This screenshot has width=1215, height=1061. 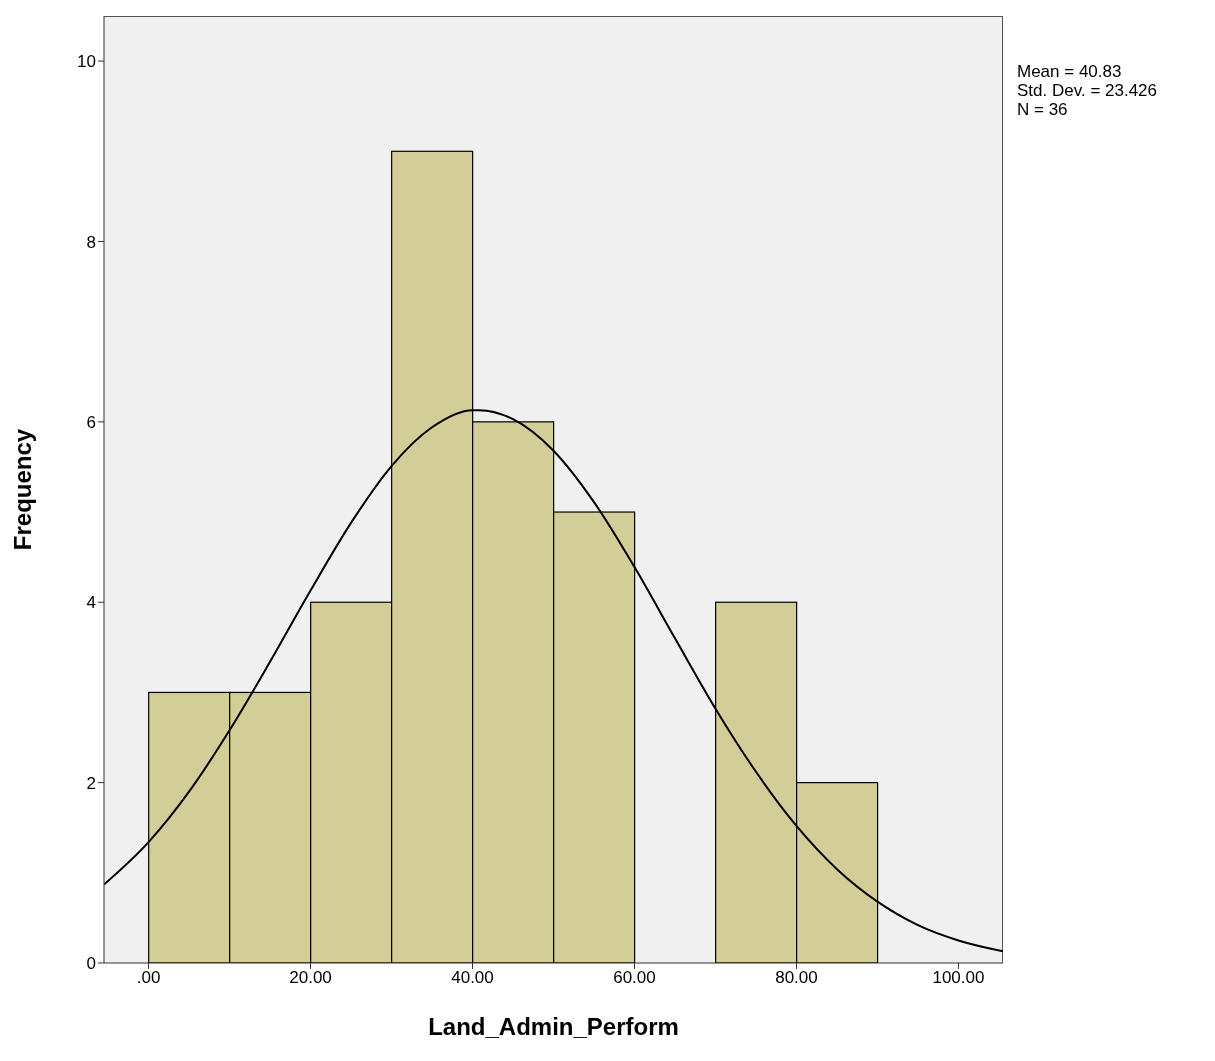 I want to click on y-tick-label: 4, so click(x=91, y=603).